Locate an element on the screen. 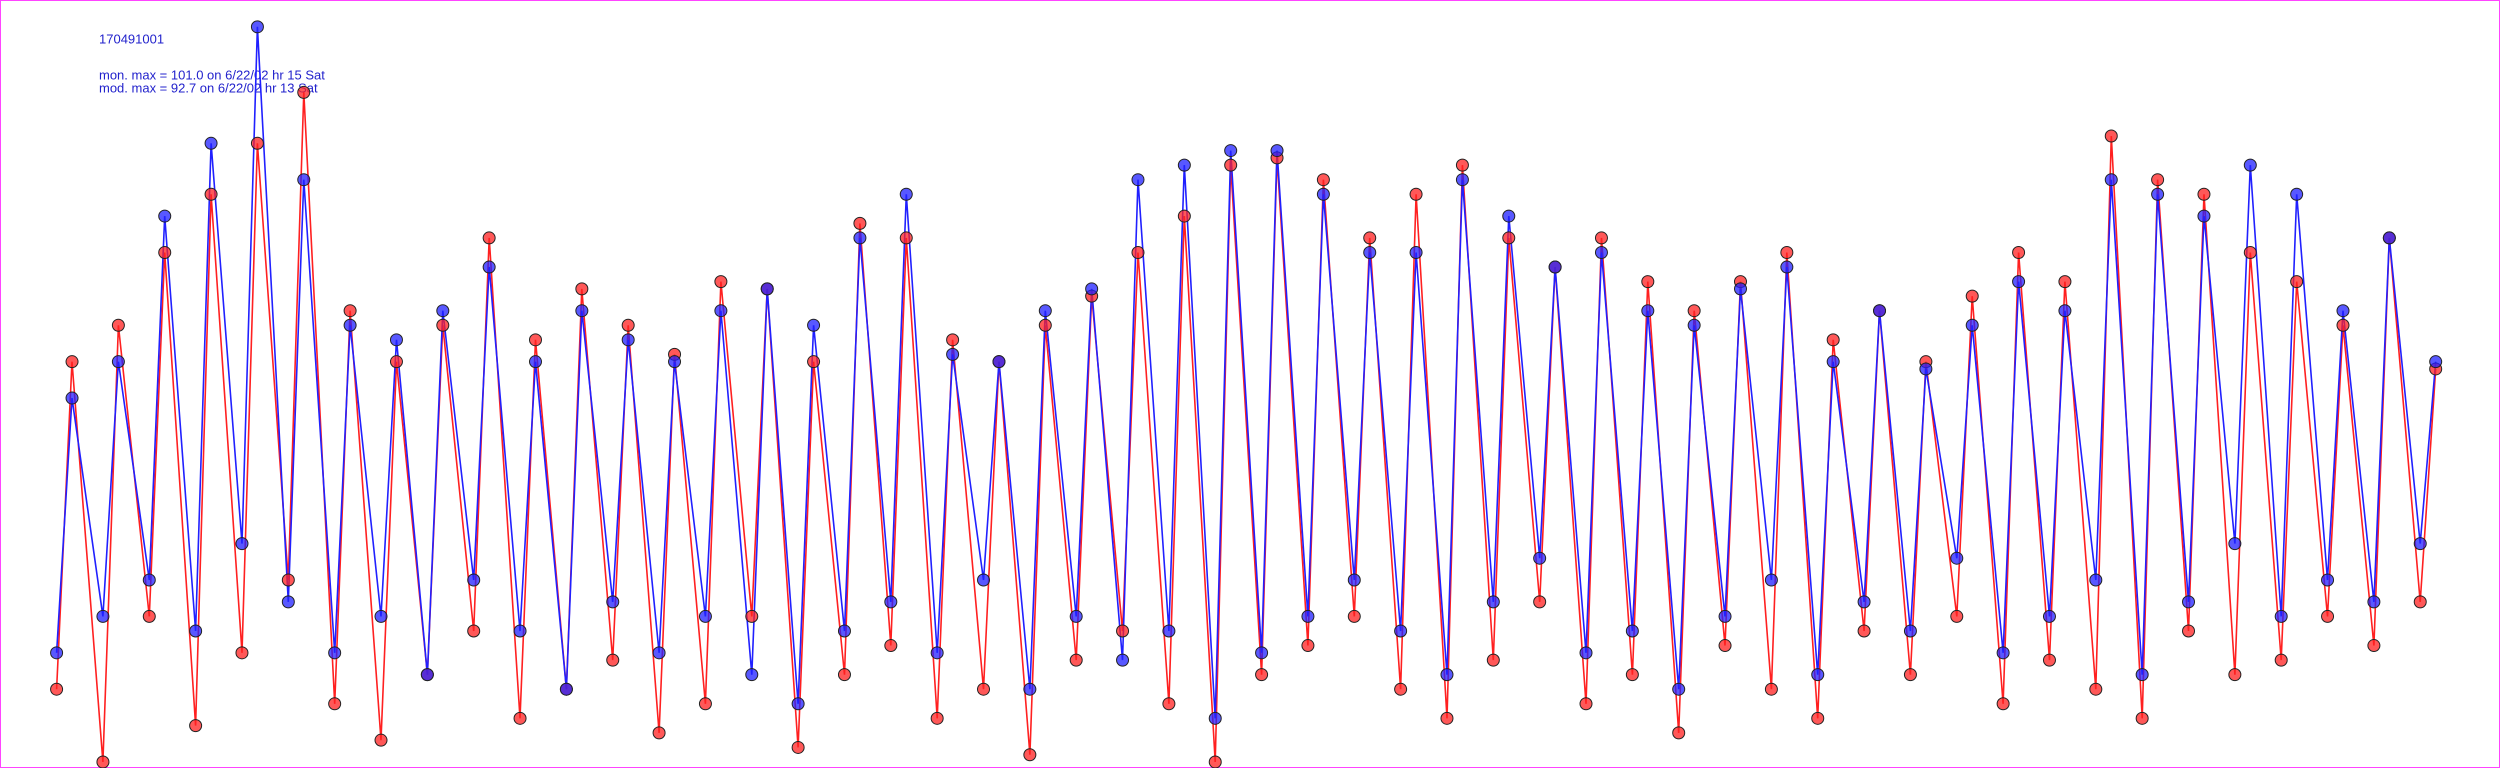  chart-title: 170491001 is located at coordinates (131, 38).